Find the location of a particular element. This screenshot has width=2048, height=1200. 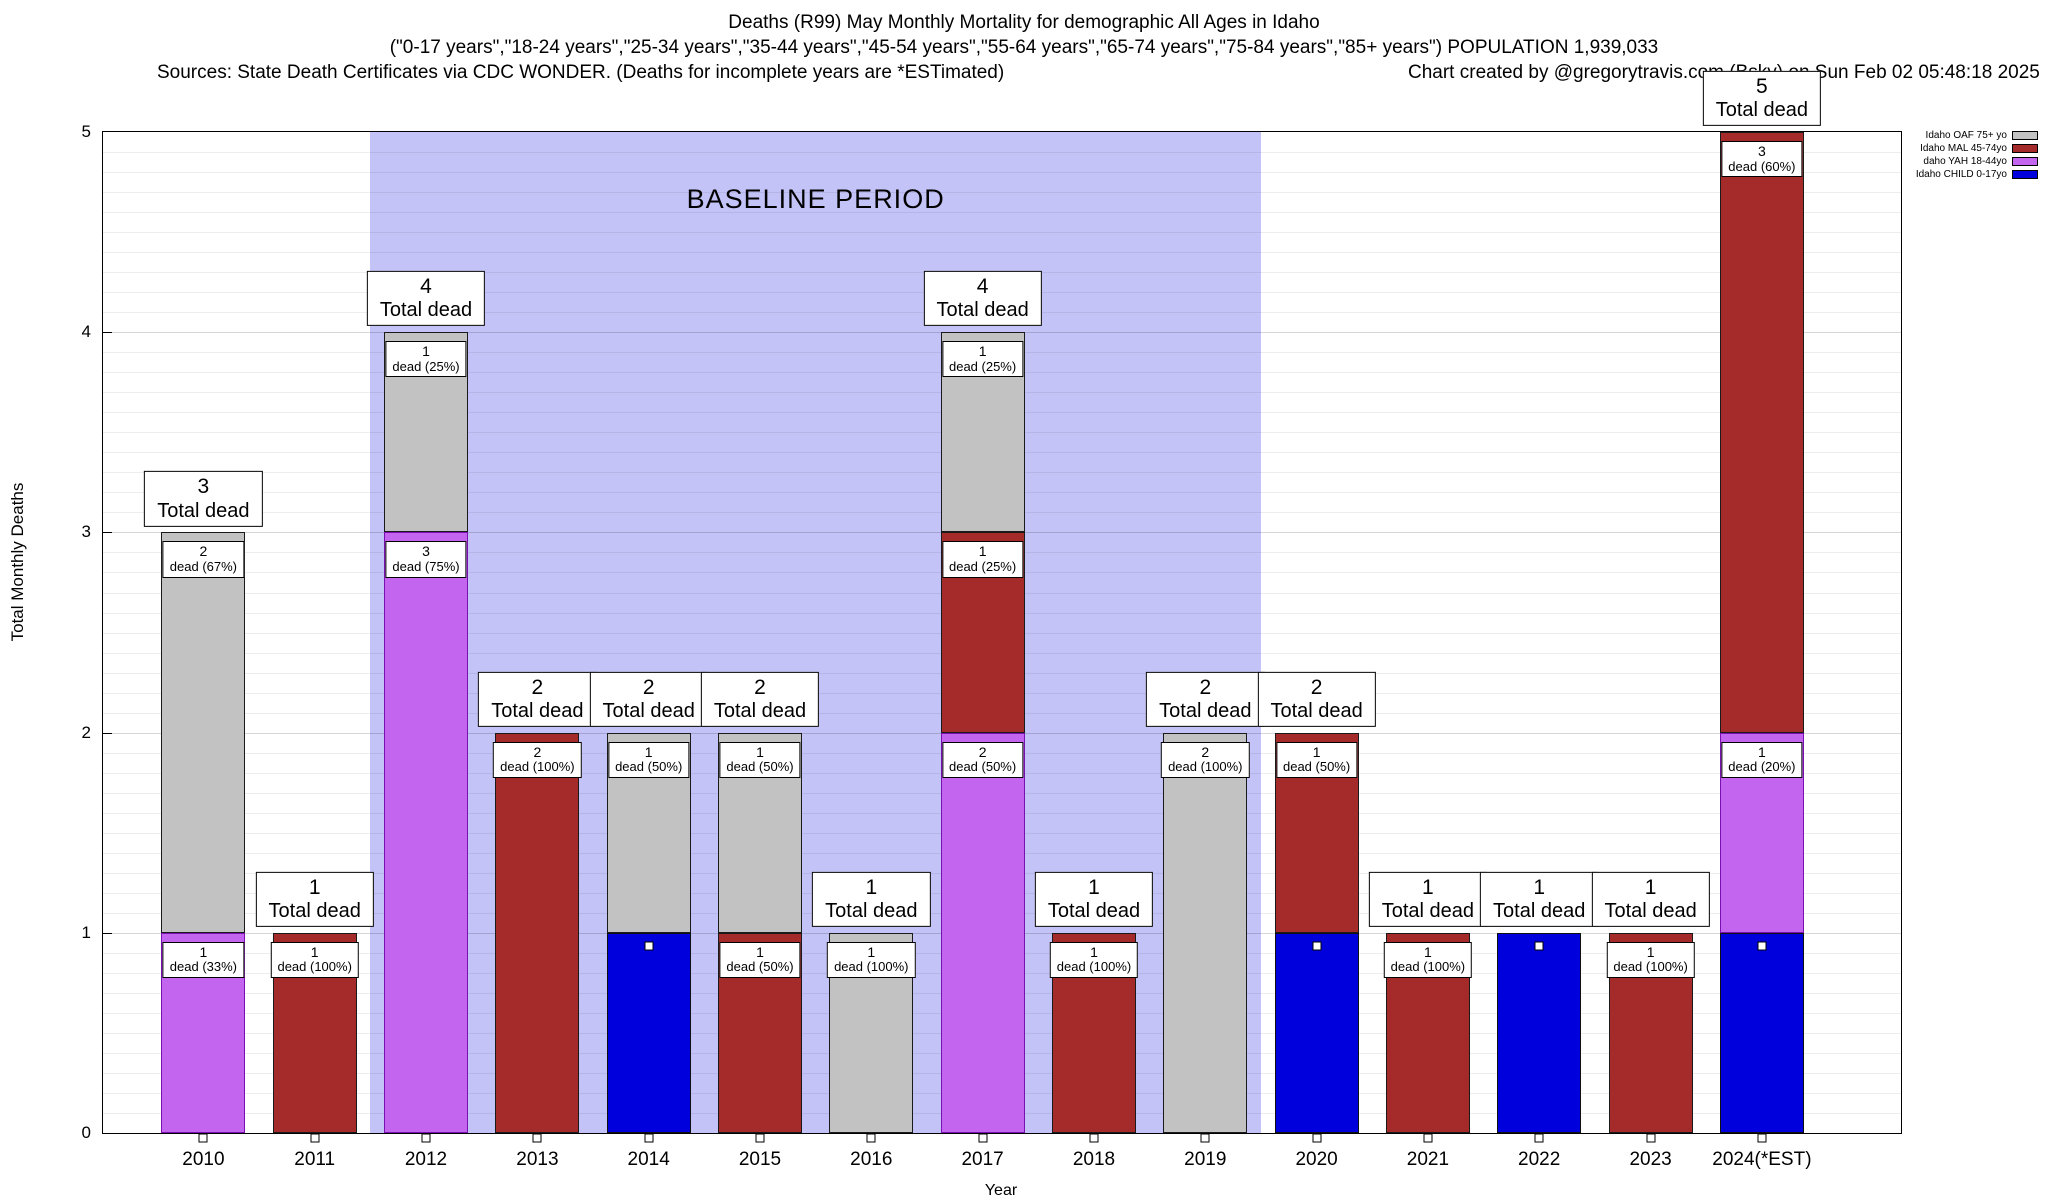

x-tick-label: 2018 is located at coordinates (1094, 1159).